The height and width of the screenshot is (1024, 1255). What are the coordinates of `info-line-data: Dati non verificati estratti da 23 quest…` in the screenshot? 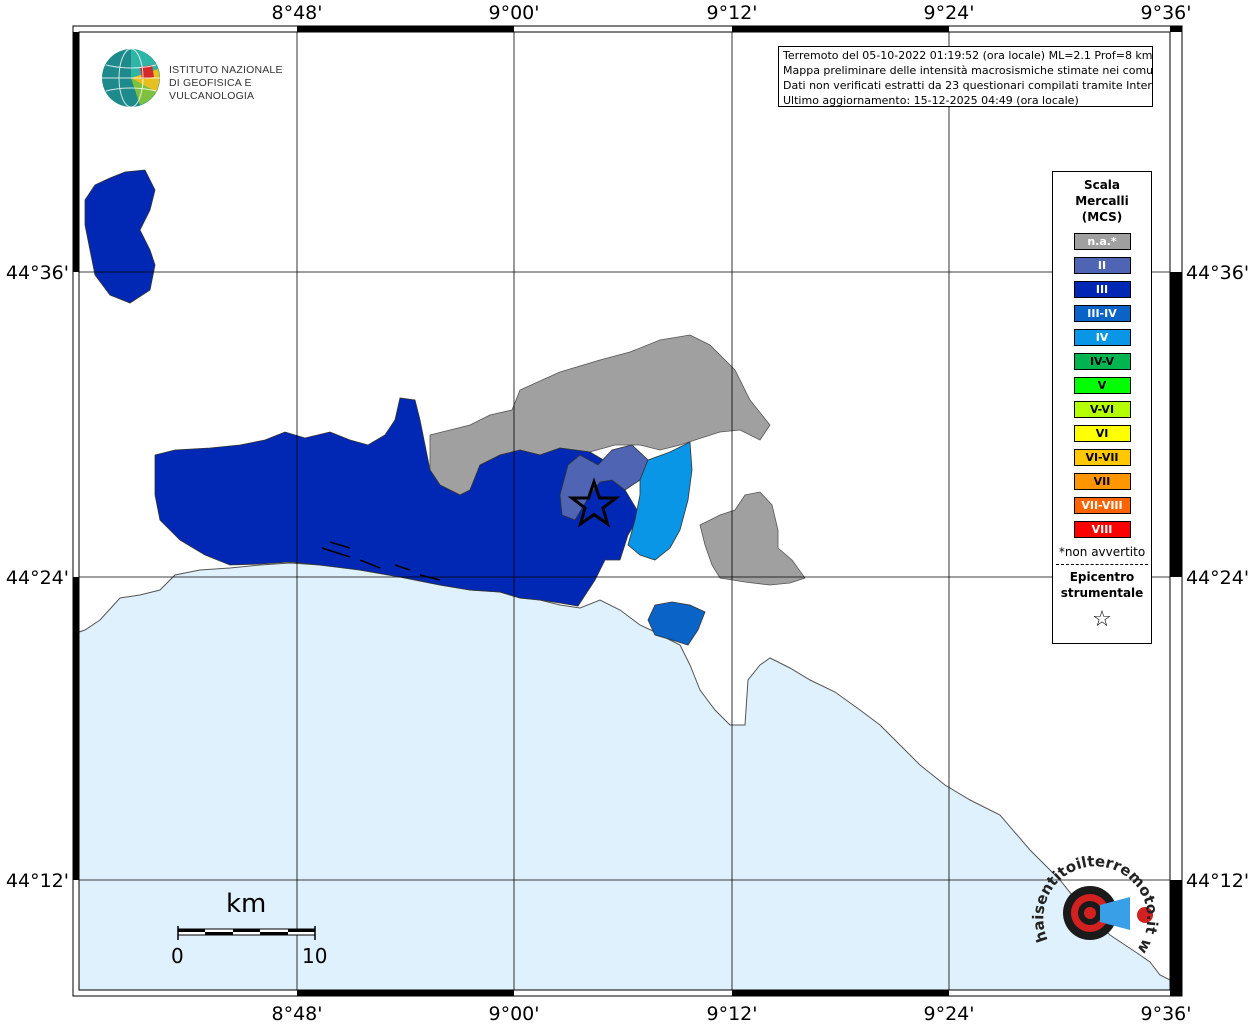 It's located at (968, 85).